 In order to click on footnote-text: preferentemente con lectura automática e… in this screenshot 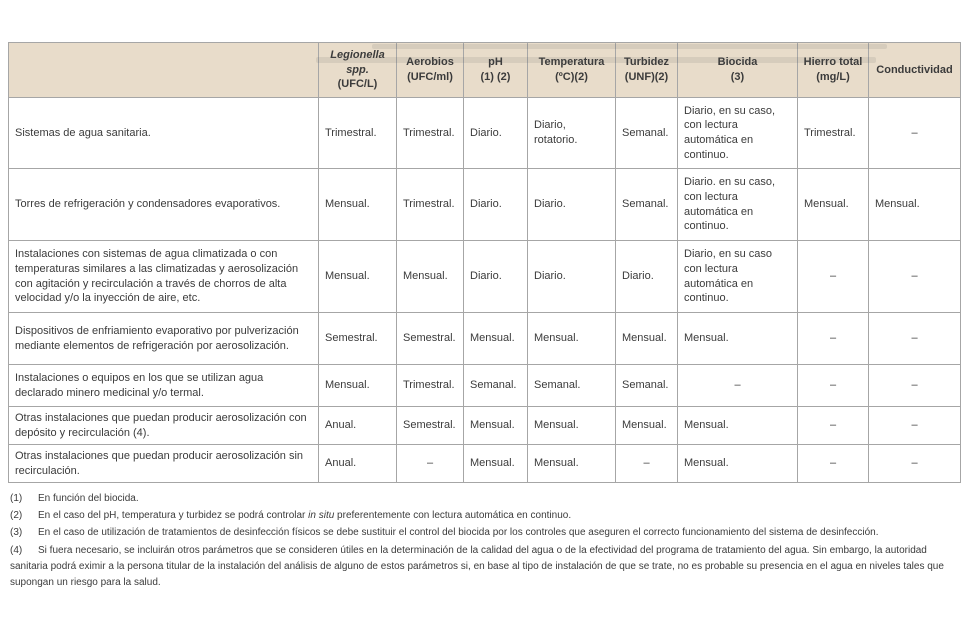, I will do `click(453, 516)`.